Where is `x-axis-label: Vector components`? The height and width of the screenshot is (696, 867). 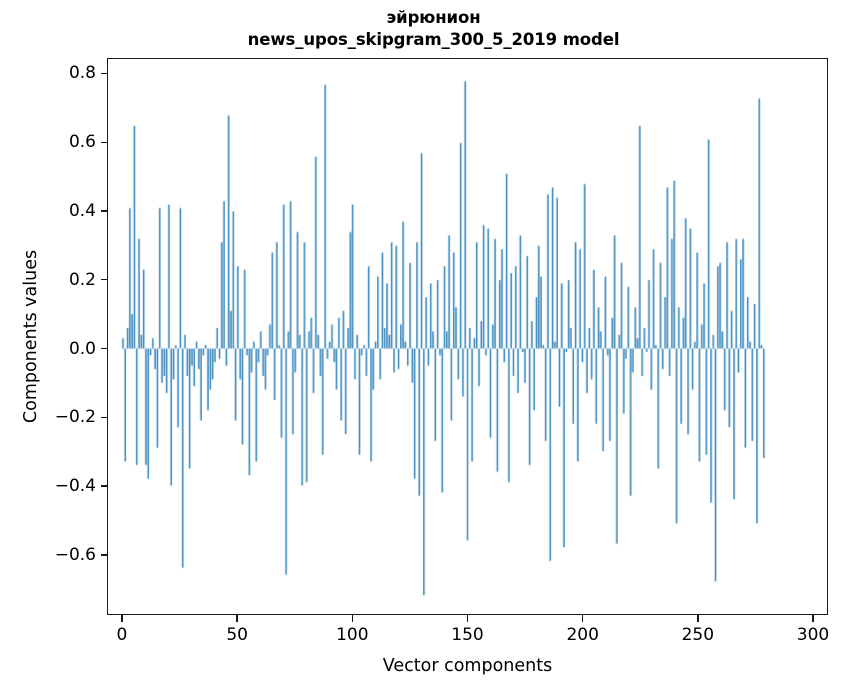 x-axis-label: Vector components is located at coordinates (467, 666).